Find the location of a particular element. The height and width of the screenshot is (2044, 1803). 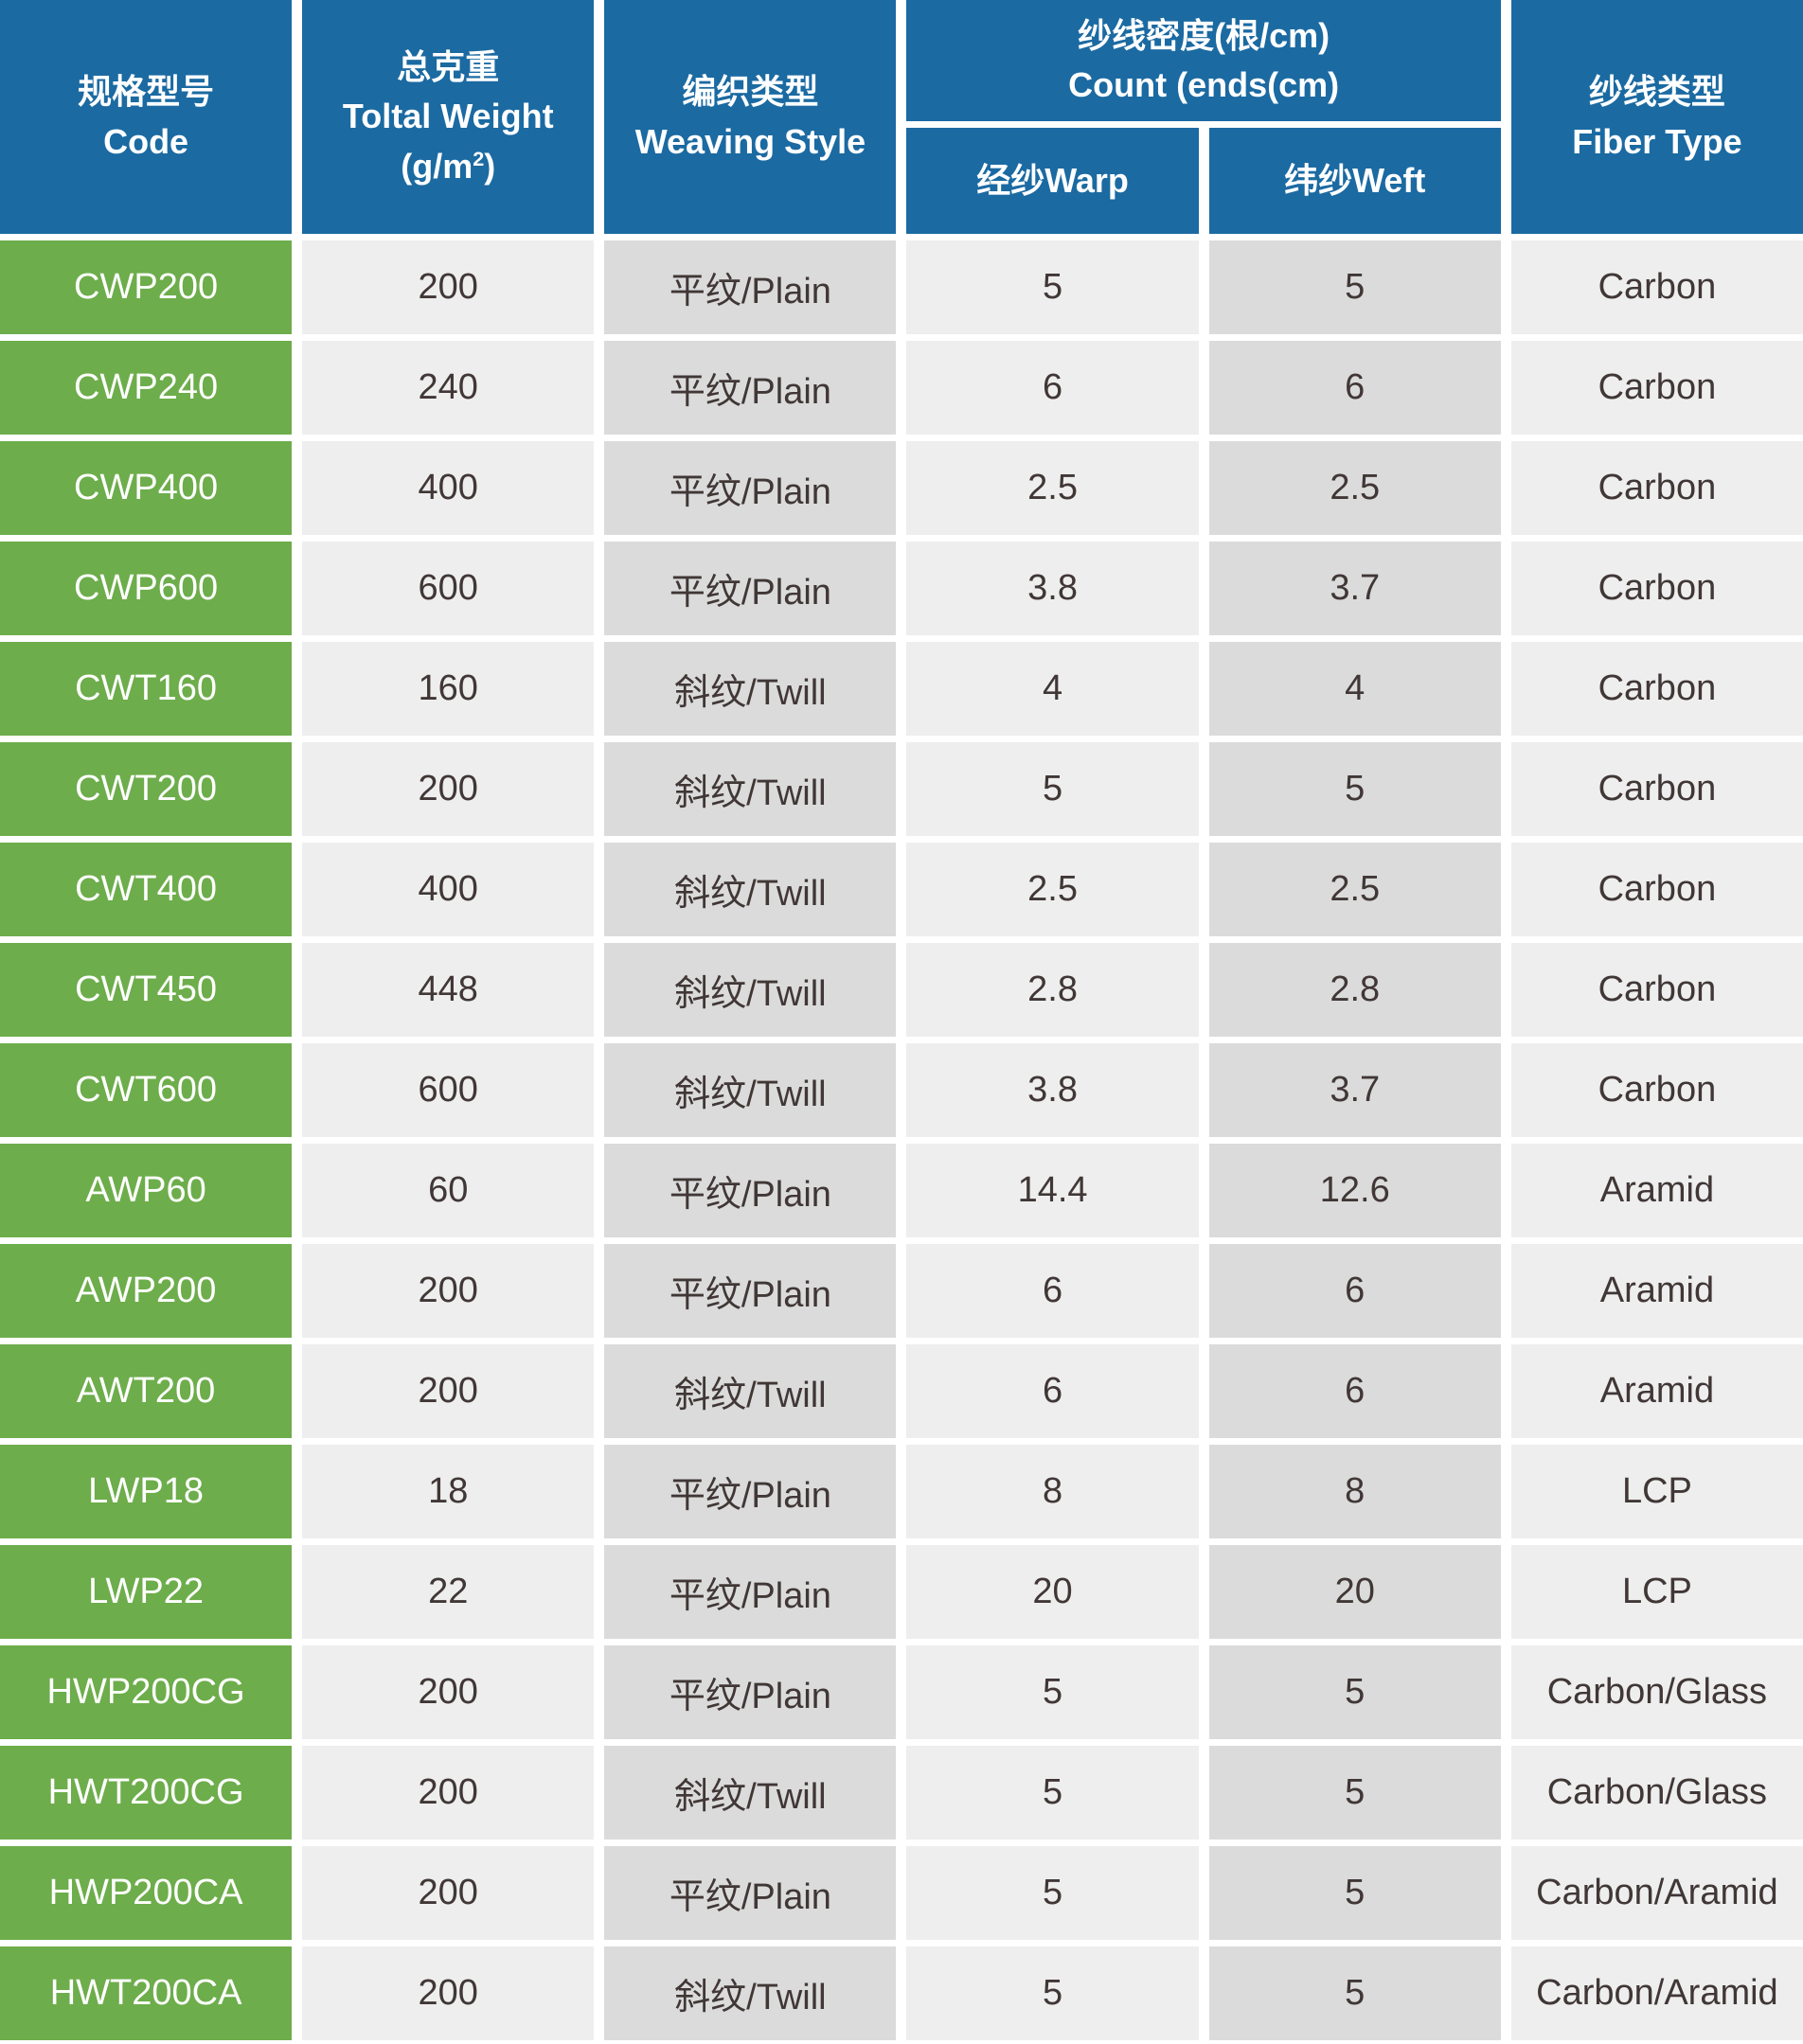

header-yarn-count: 纱线密度(根/cm) Count (ends(cm) is located at coordinates (1203, 60).